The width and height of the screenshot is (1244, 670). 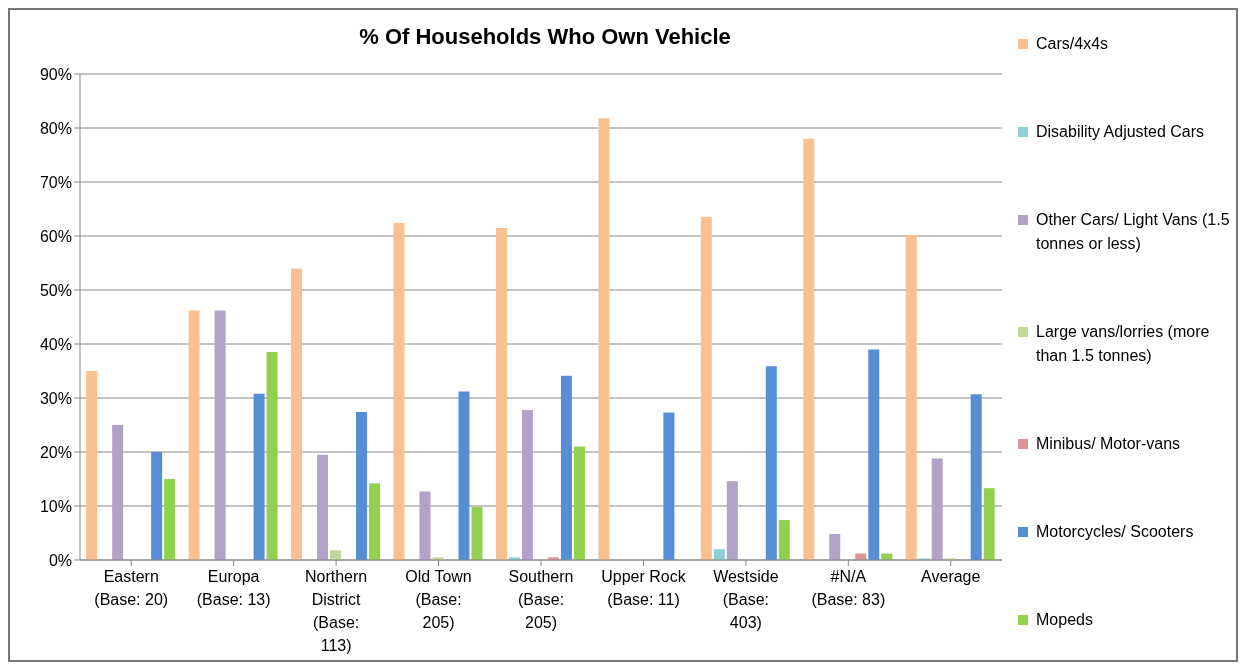 I want to click on legend-label: Minibus/ Motor-vans, so click(x=1108, y=444).